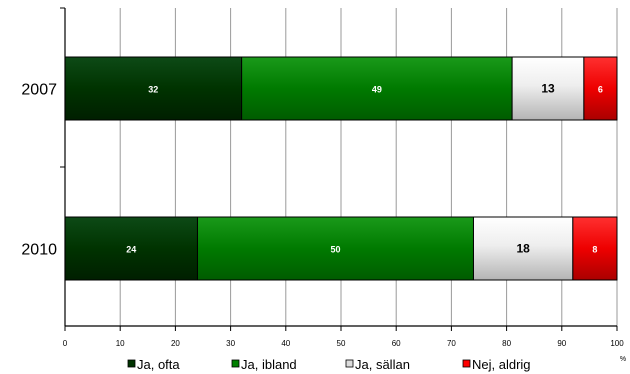 This screenshot has height=374, width=630. I want to click on legend-label: Ja, ofta, so click(158, 364).